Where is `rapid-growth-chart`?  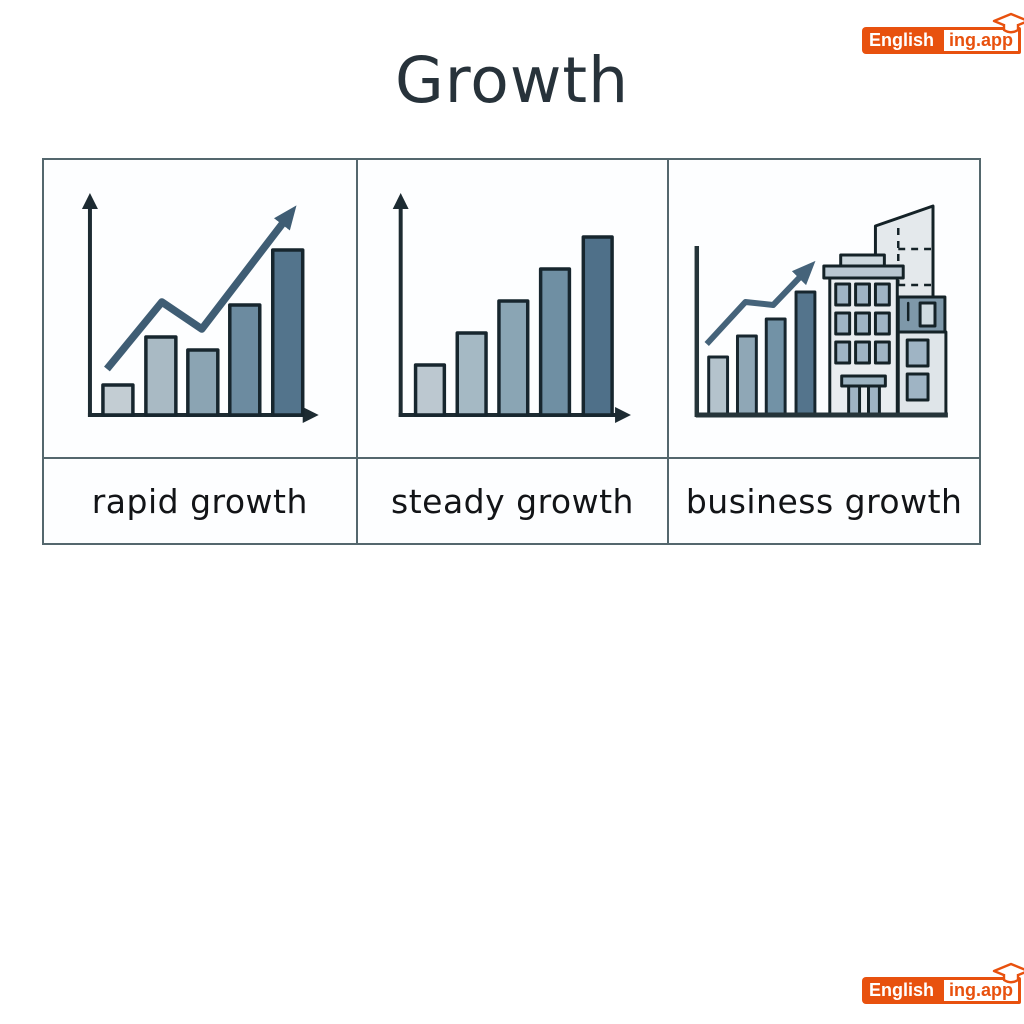 rapid-growth-chart is located at coordinates (200, 308).